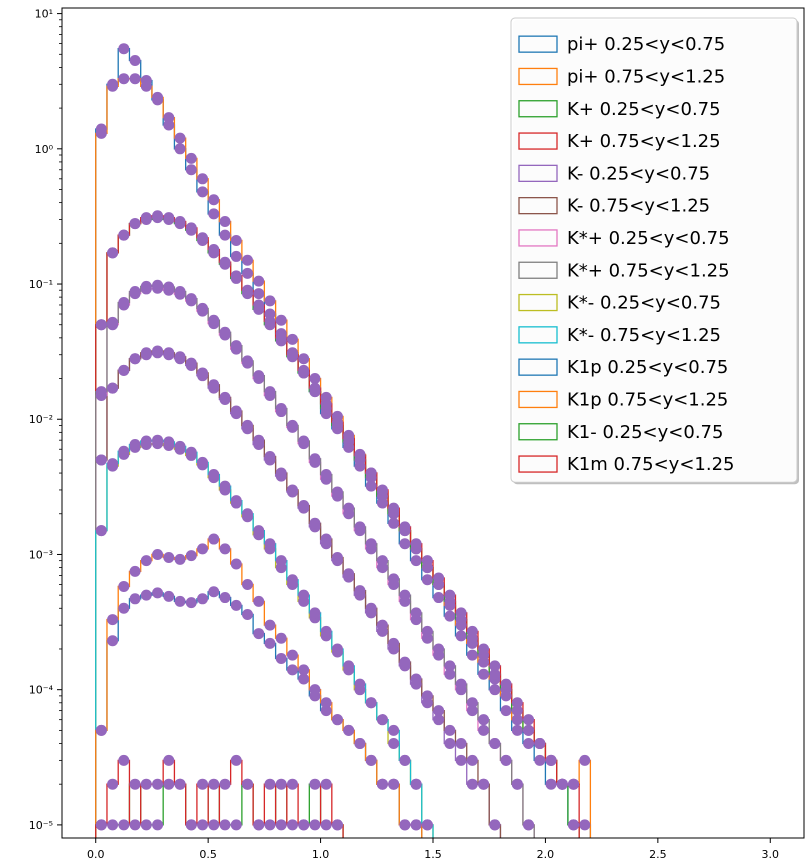 This screenshot has width=809, height=867. What do you see at coordinates (427, 579) in the screenshot?
I see `data-point-s0-b29` at bounding box center [427, 579].